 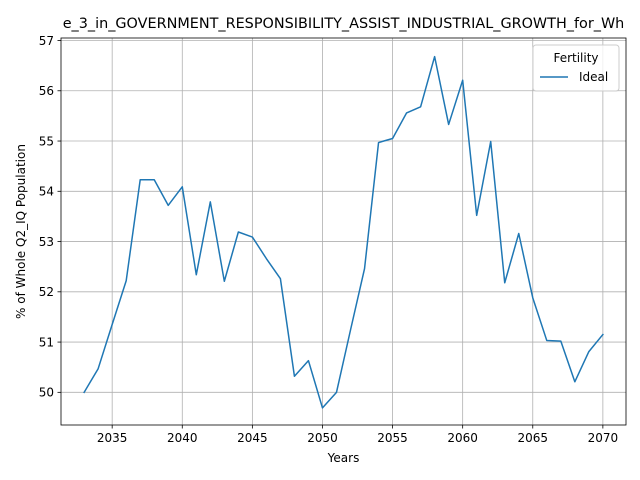 I want to click on y-tick-label: 55, so click(x=46, y=141).